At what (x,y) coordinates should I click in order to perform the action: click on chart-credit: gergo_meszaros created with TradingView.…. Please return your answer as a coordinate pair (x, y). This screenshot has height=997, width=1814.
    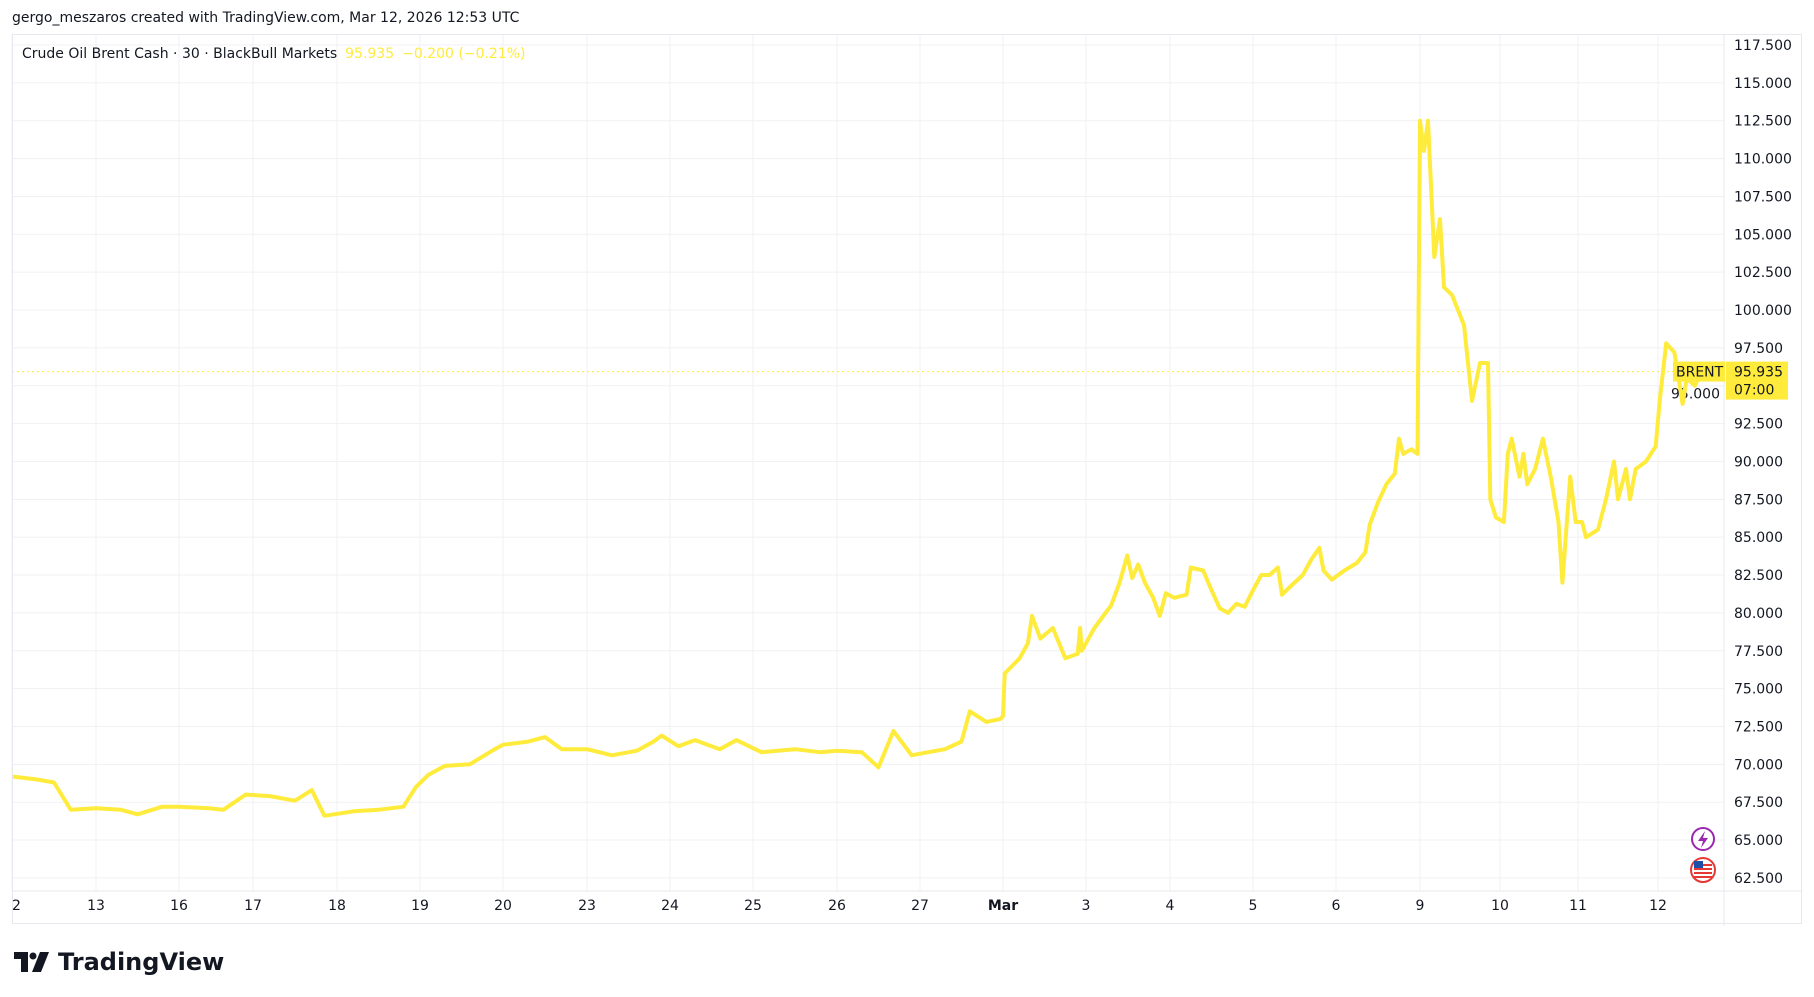
    Looking at the image, I should click on (266, 18).